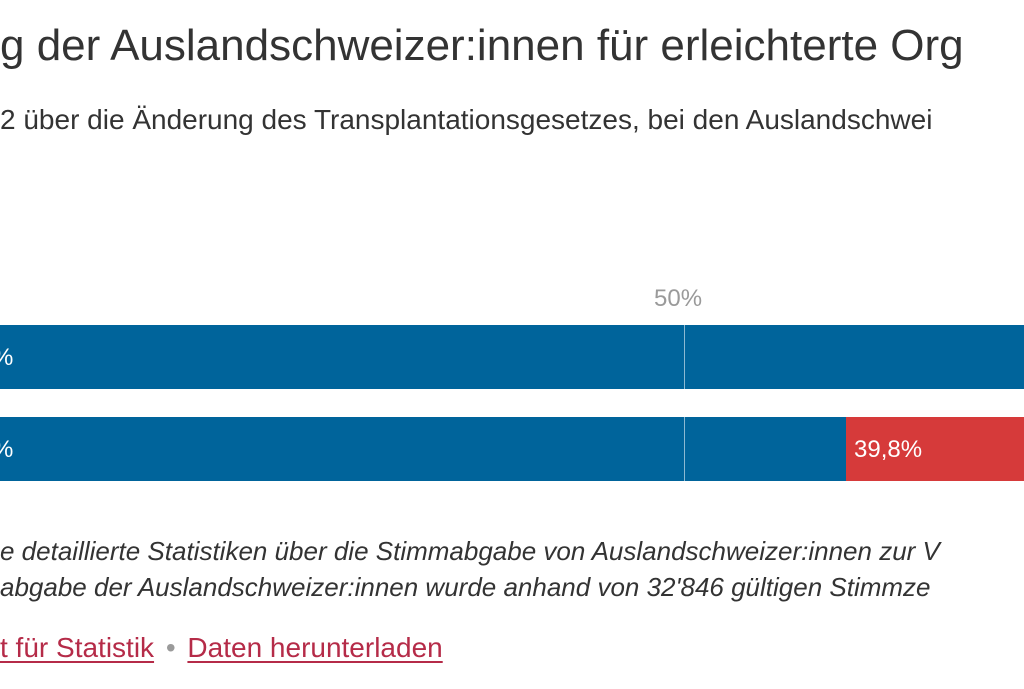 The width and height of the screenshot is (1024, 689). I want to click on reference-line-label: 50%, so click(678, 298).